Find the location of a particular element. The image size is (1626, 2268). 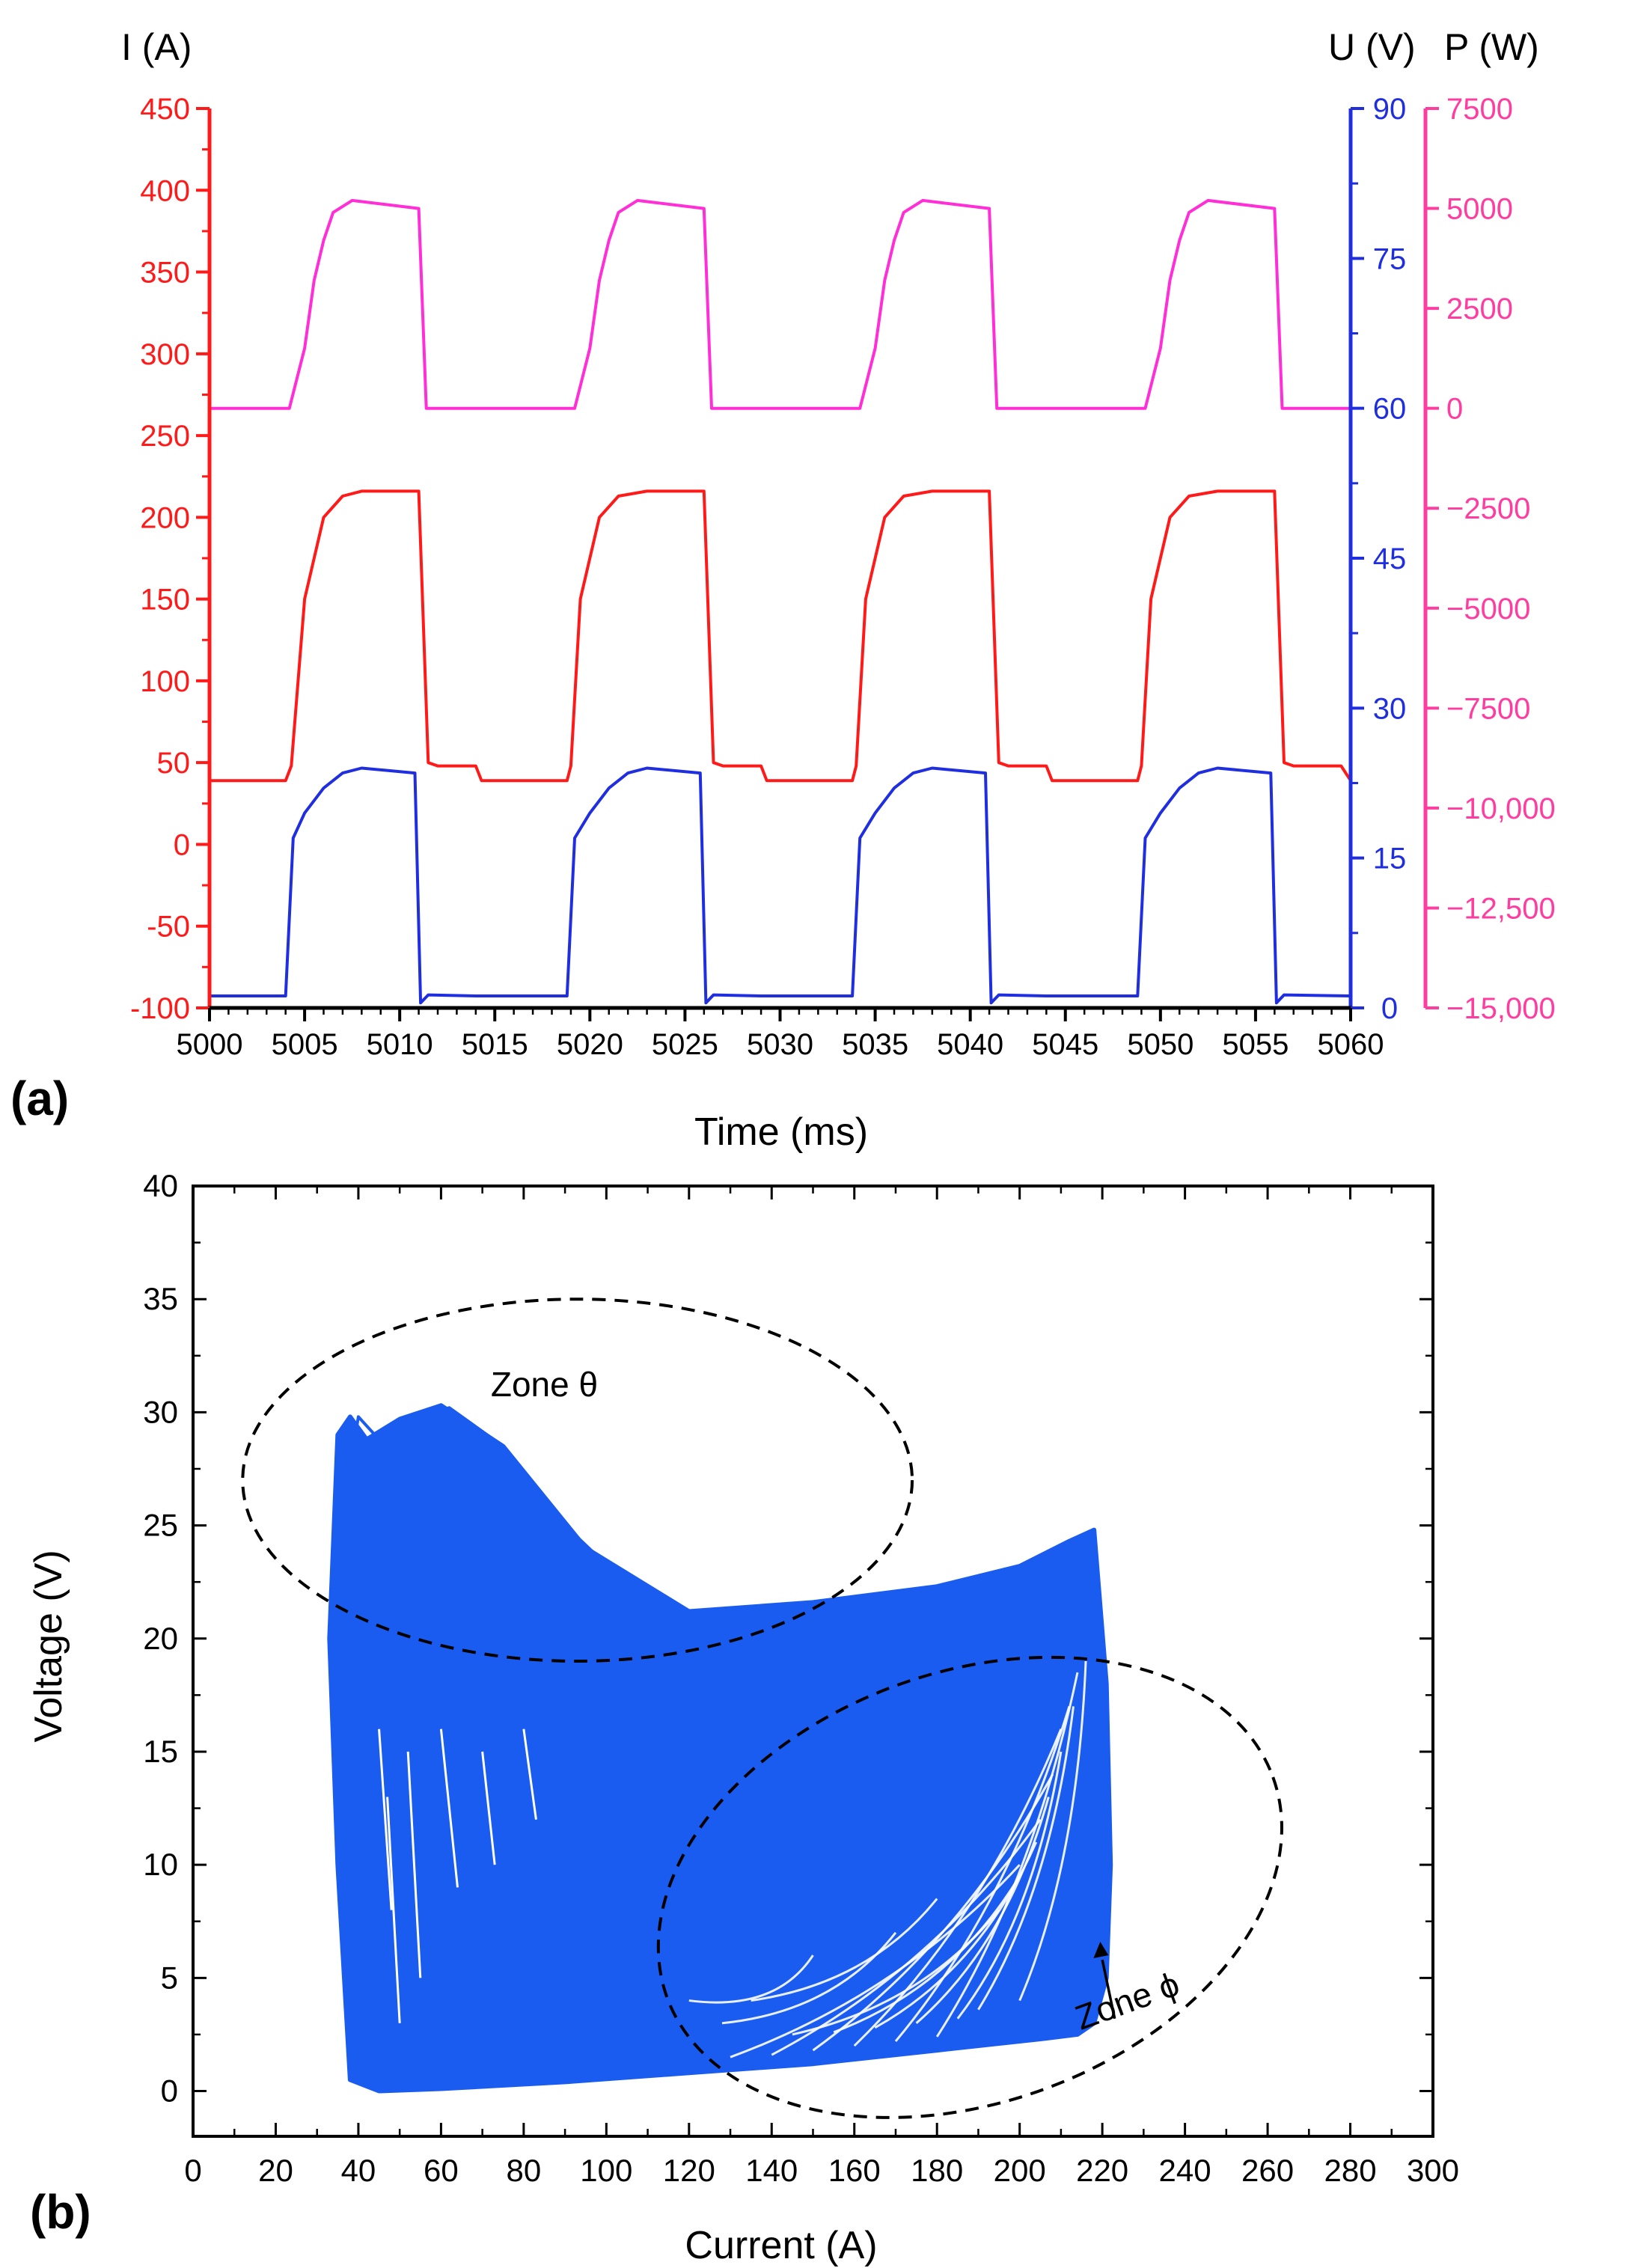

current-tick-label: 250 is located at coordinates (165, 436).